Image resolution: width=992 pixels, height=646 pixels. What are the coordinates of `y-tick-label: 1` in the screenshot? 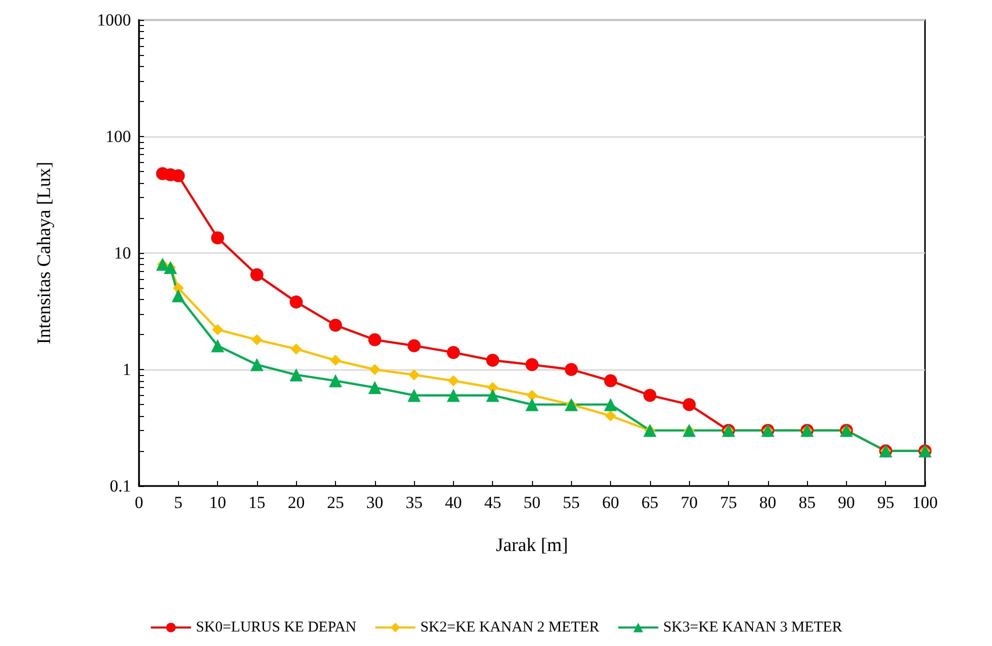 It's located at (126, 369).